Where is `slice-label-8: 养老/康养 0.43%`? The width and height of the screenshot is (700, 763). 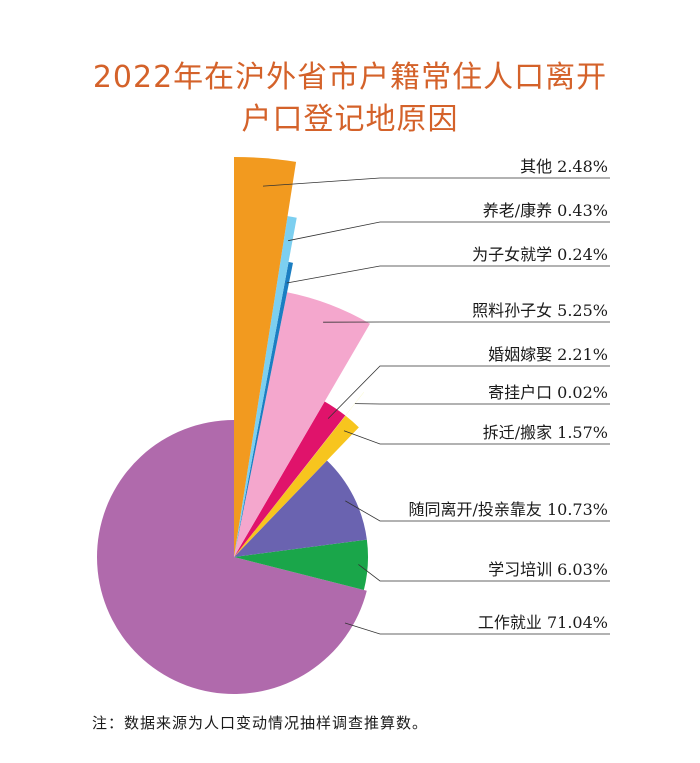
slice-label-8: 养老/康养 0.43% is located at coordinates (545, 210).